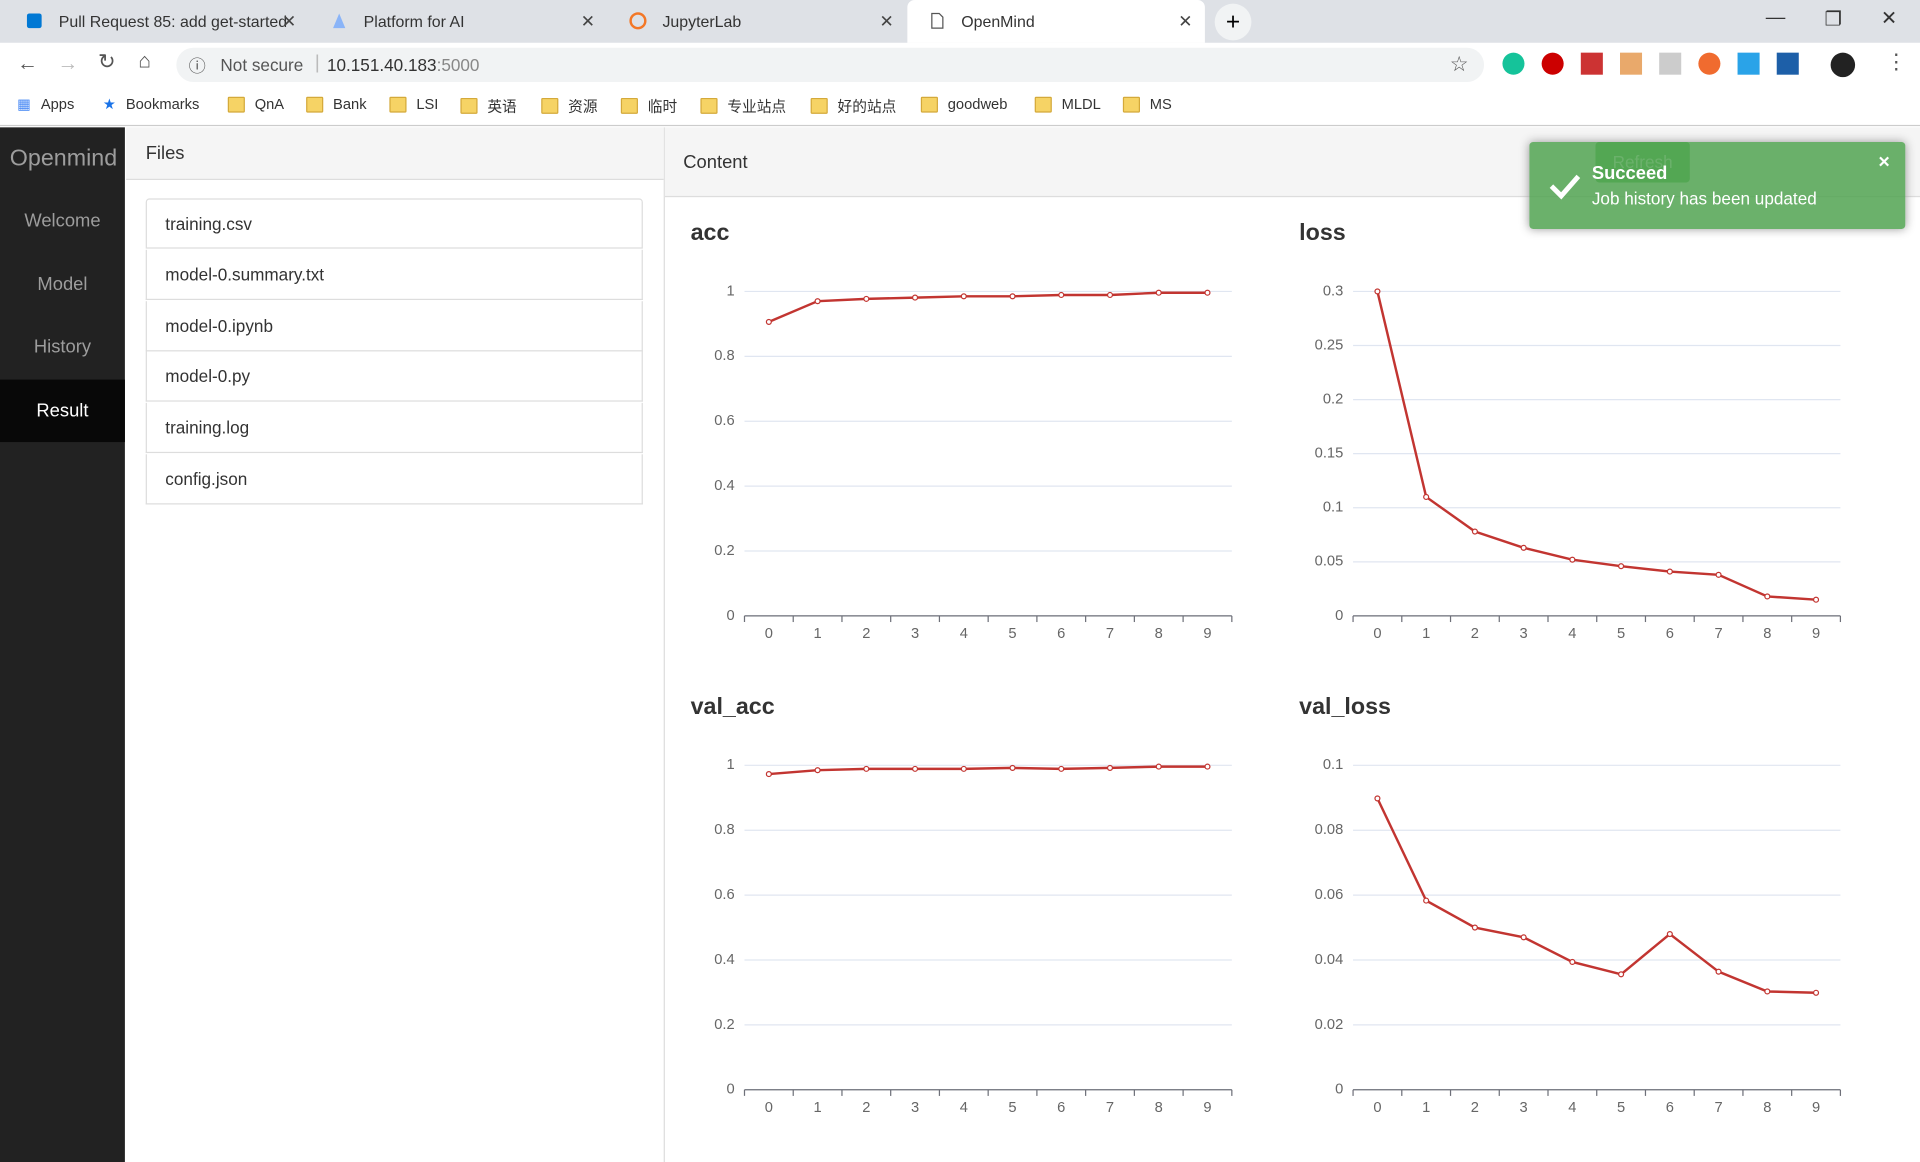  What do you see at coordinates (1061, 1108) in the screenshot?
I see `x-tick-label: 6` at bounding box center [1061, 1108].